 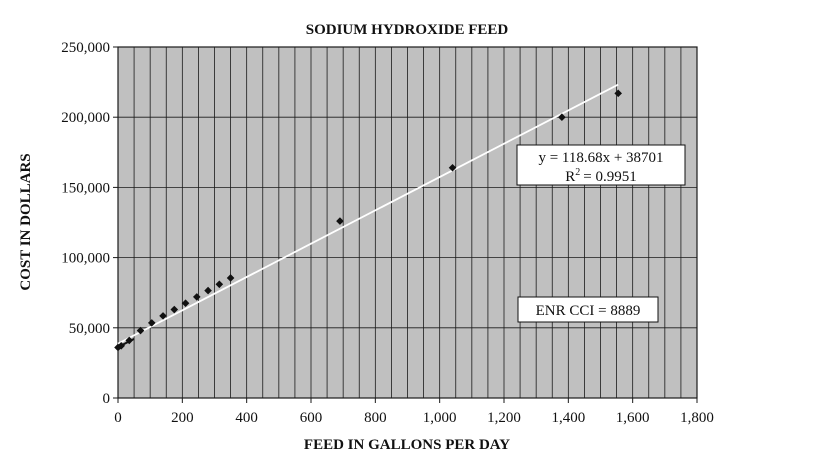 I want to click on enr-cci-annotation: ENR CCI = 8889, so click(x=588, y=311).